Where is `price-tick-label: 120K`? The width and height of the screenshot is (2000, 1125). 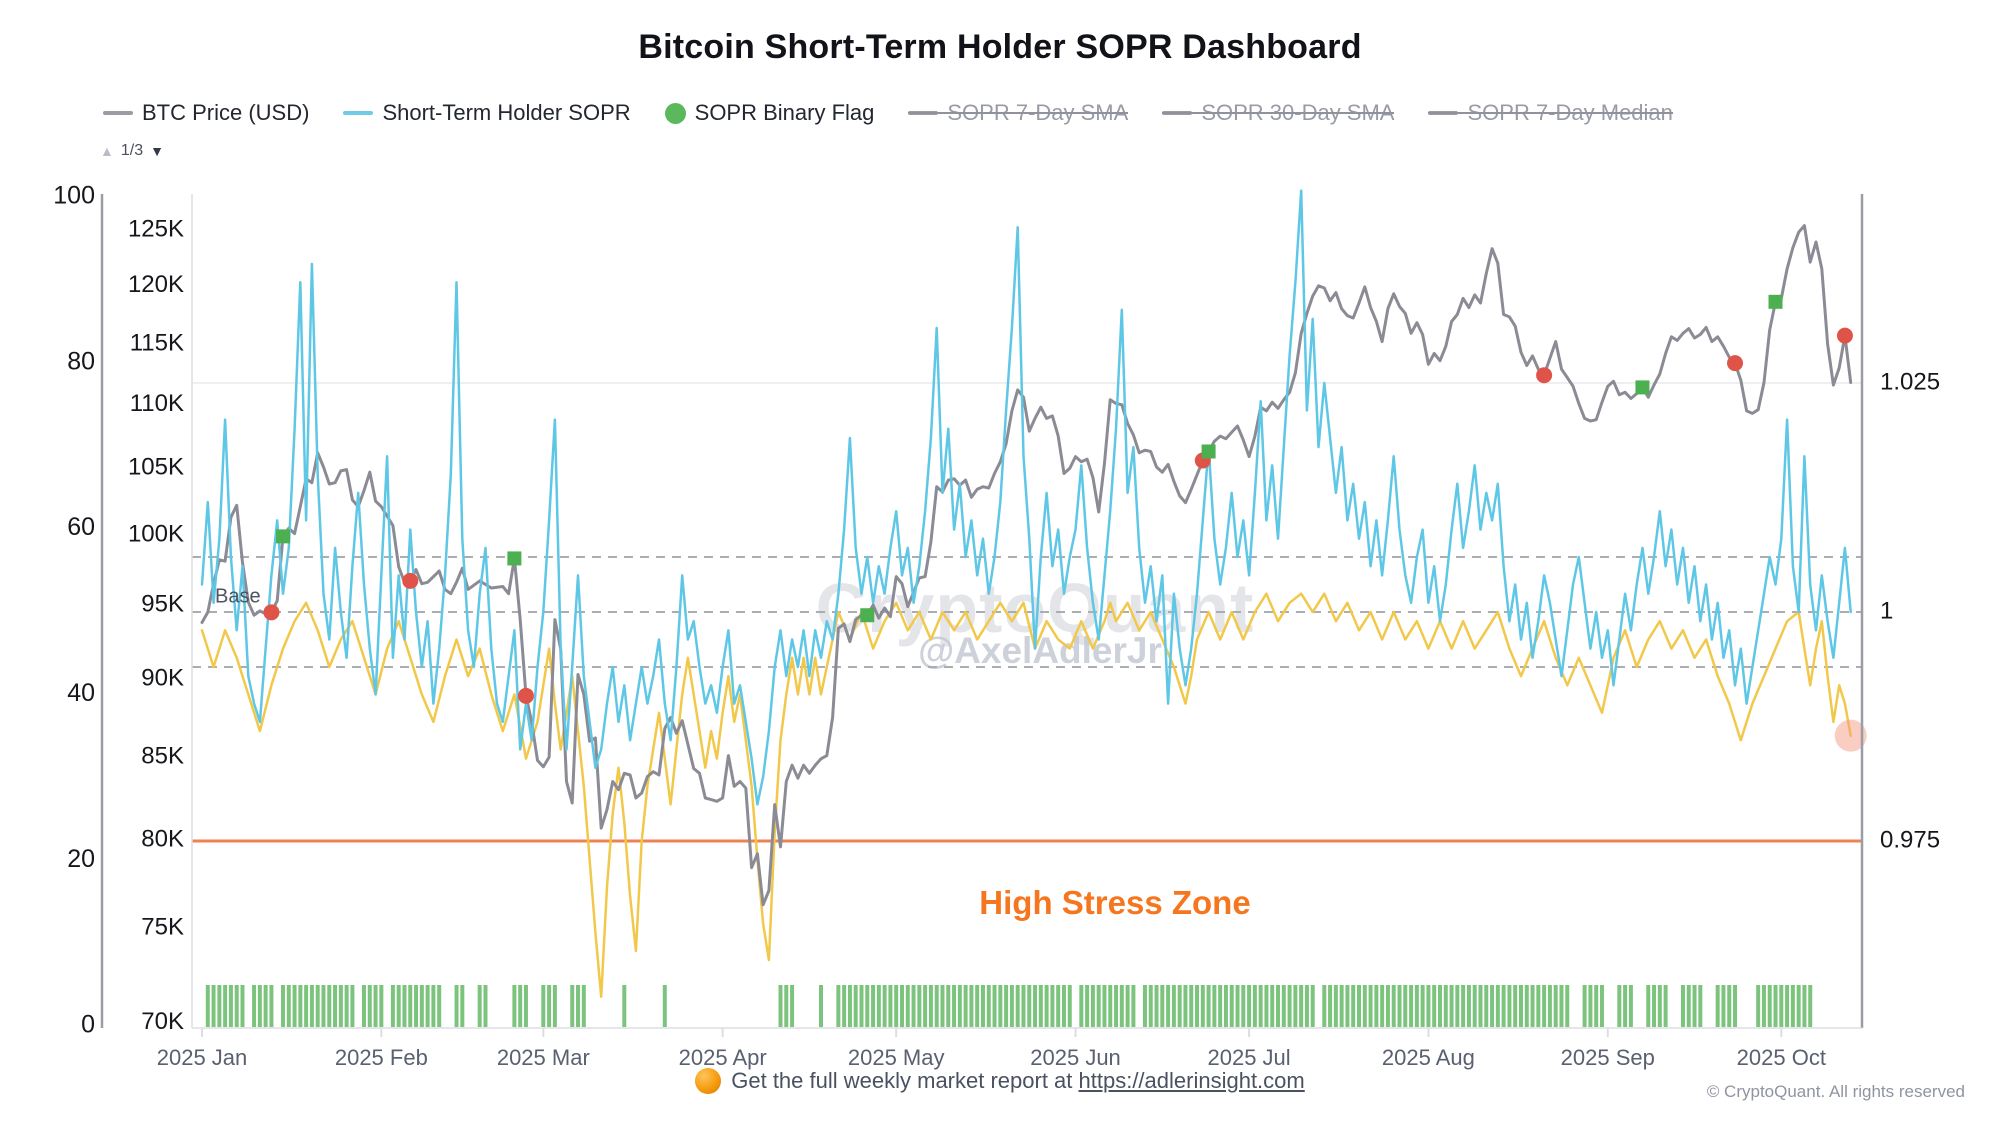
price-tick-label: 120K is located at coordinates (156, 284).